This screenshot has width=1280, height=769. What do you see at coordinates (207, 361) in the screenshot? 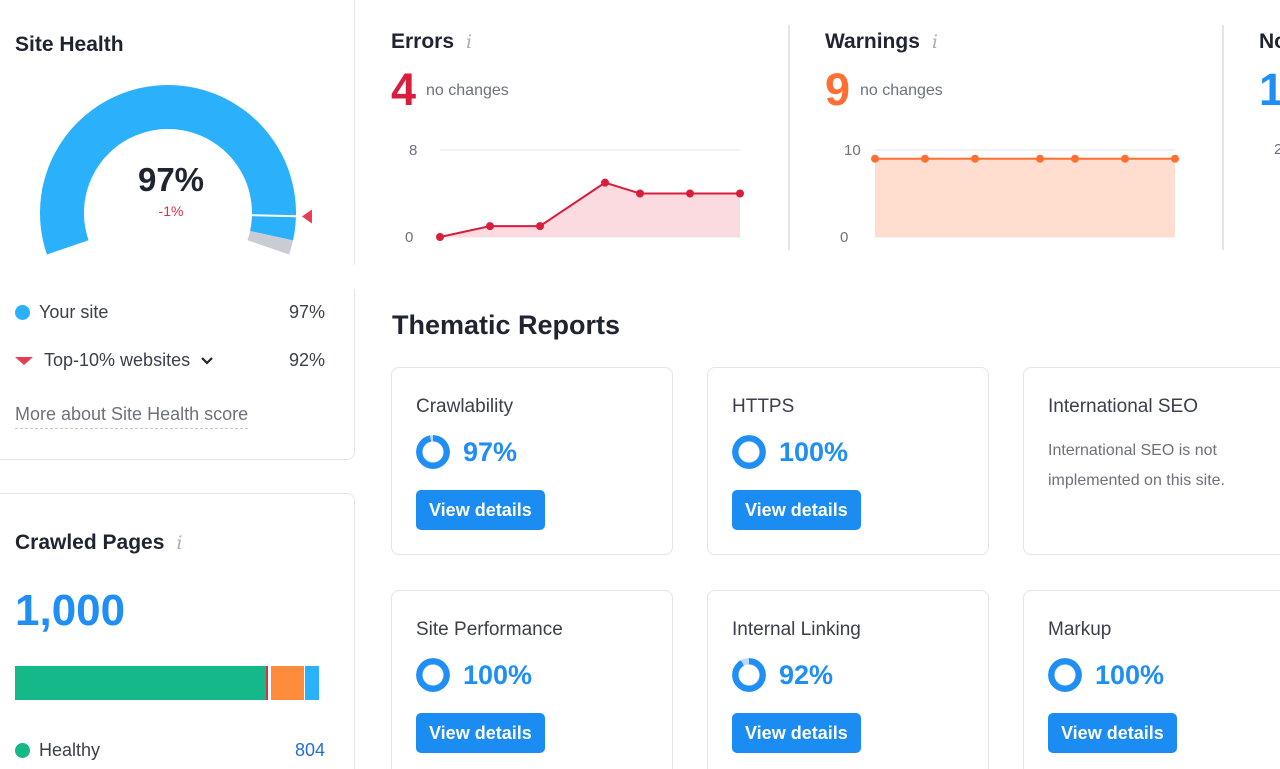
I see `chevron-down-icon` at bounding box center [207, 361].